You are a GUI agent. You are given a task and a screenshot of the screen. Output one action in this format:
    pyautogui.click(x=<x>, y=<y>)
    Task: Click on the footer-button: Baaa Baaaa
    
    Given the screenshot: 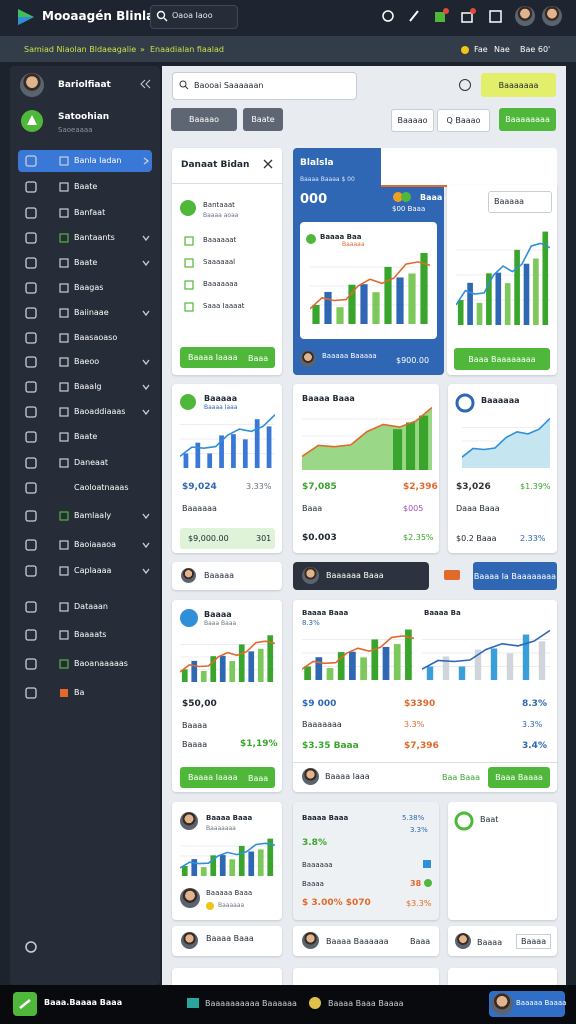 What is the action you would take?
    pyautogui.click(x=519, y=777)
    